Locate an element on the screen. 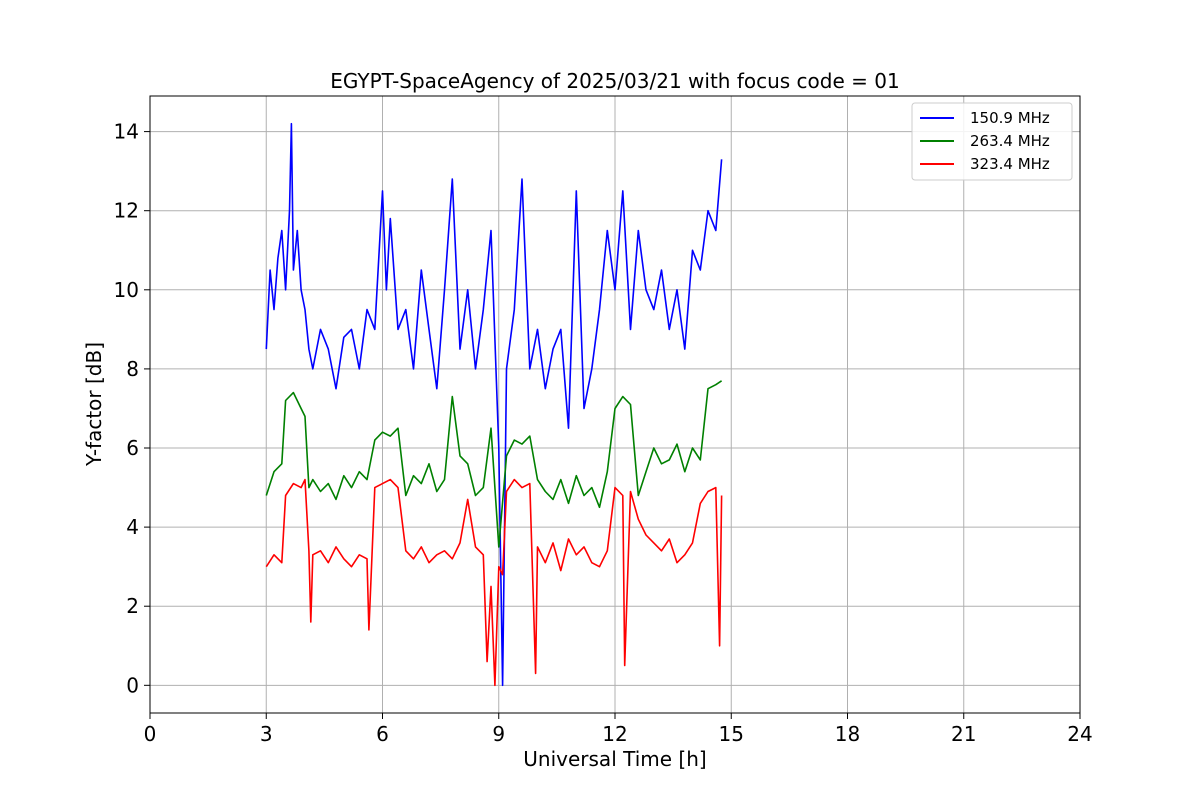  x-axis-label: Universal Time [h] is located at coordinates (614, 759).